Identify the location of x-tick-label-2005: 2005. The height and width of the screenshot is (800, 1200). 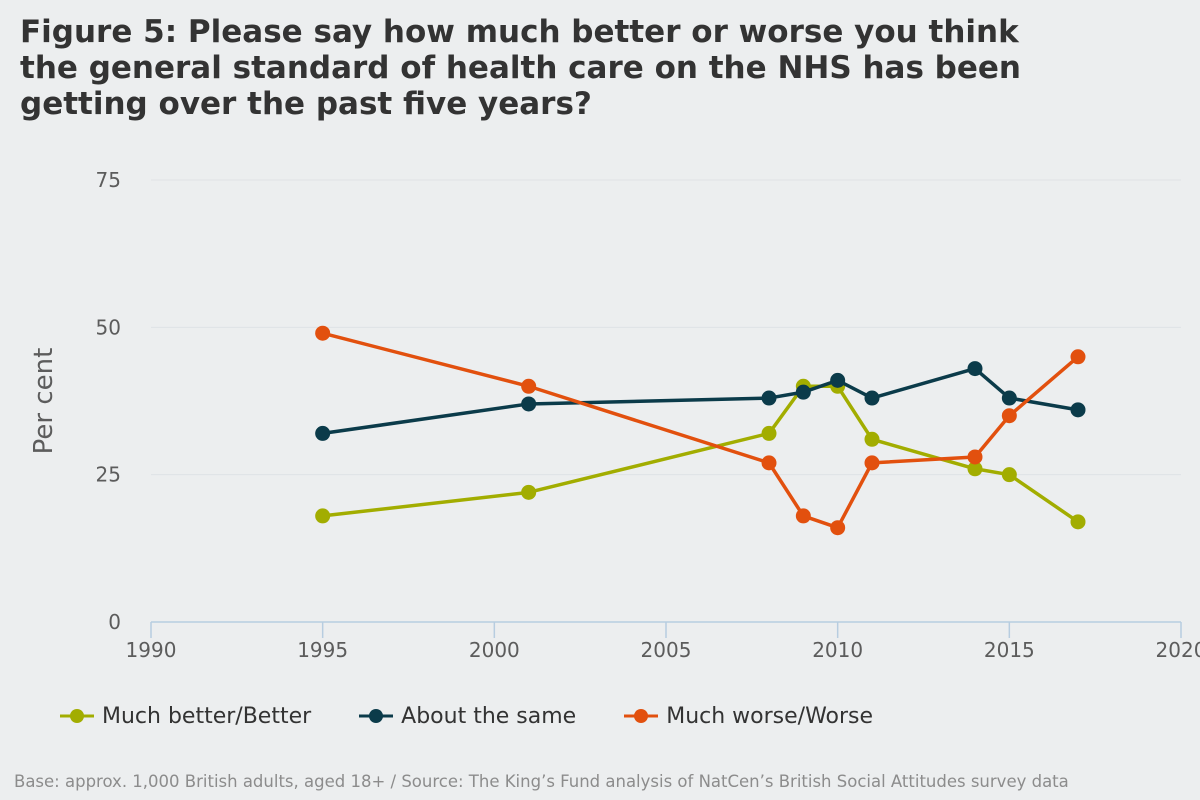
(666, 650).